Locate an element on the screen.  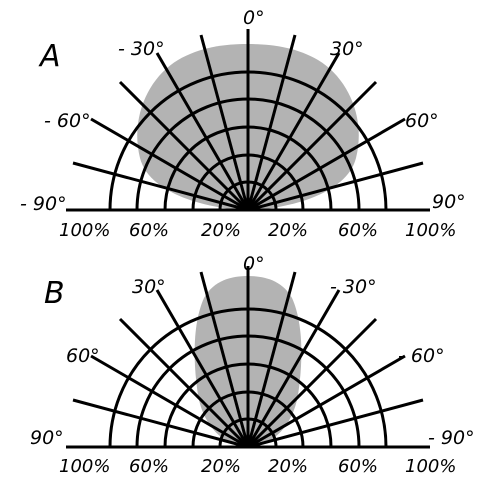
panel-b-letter: B is located at coordinates (54, 293).